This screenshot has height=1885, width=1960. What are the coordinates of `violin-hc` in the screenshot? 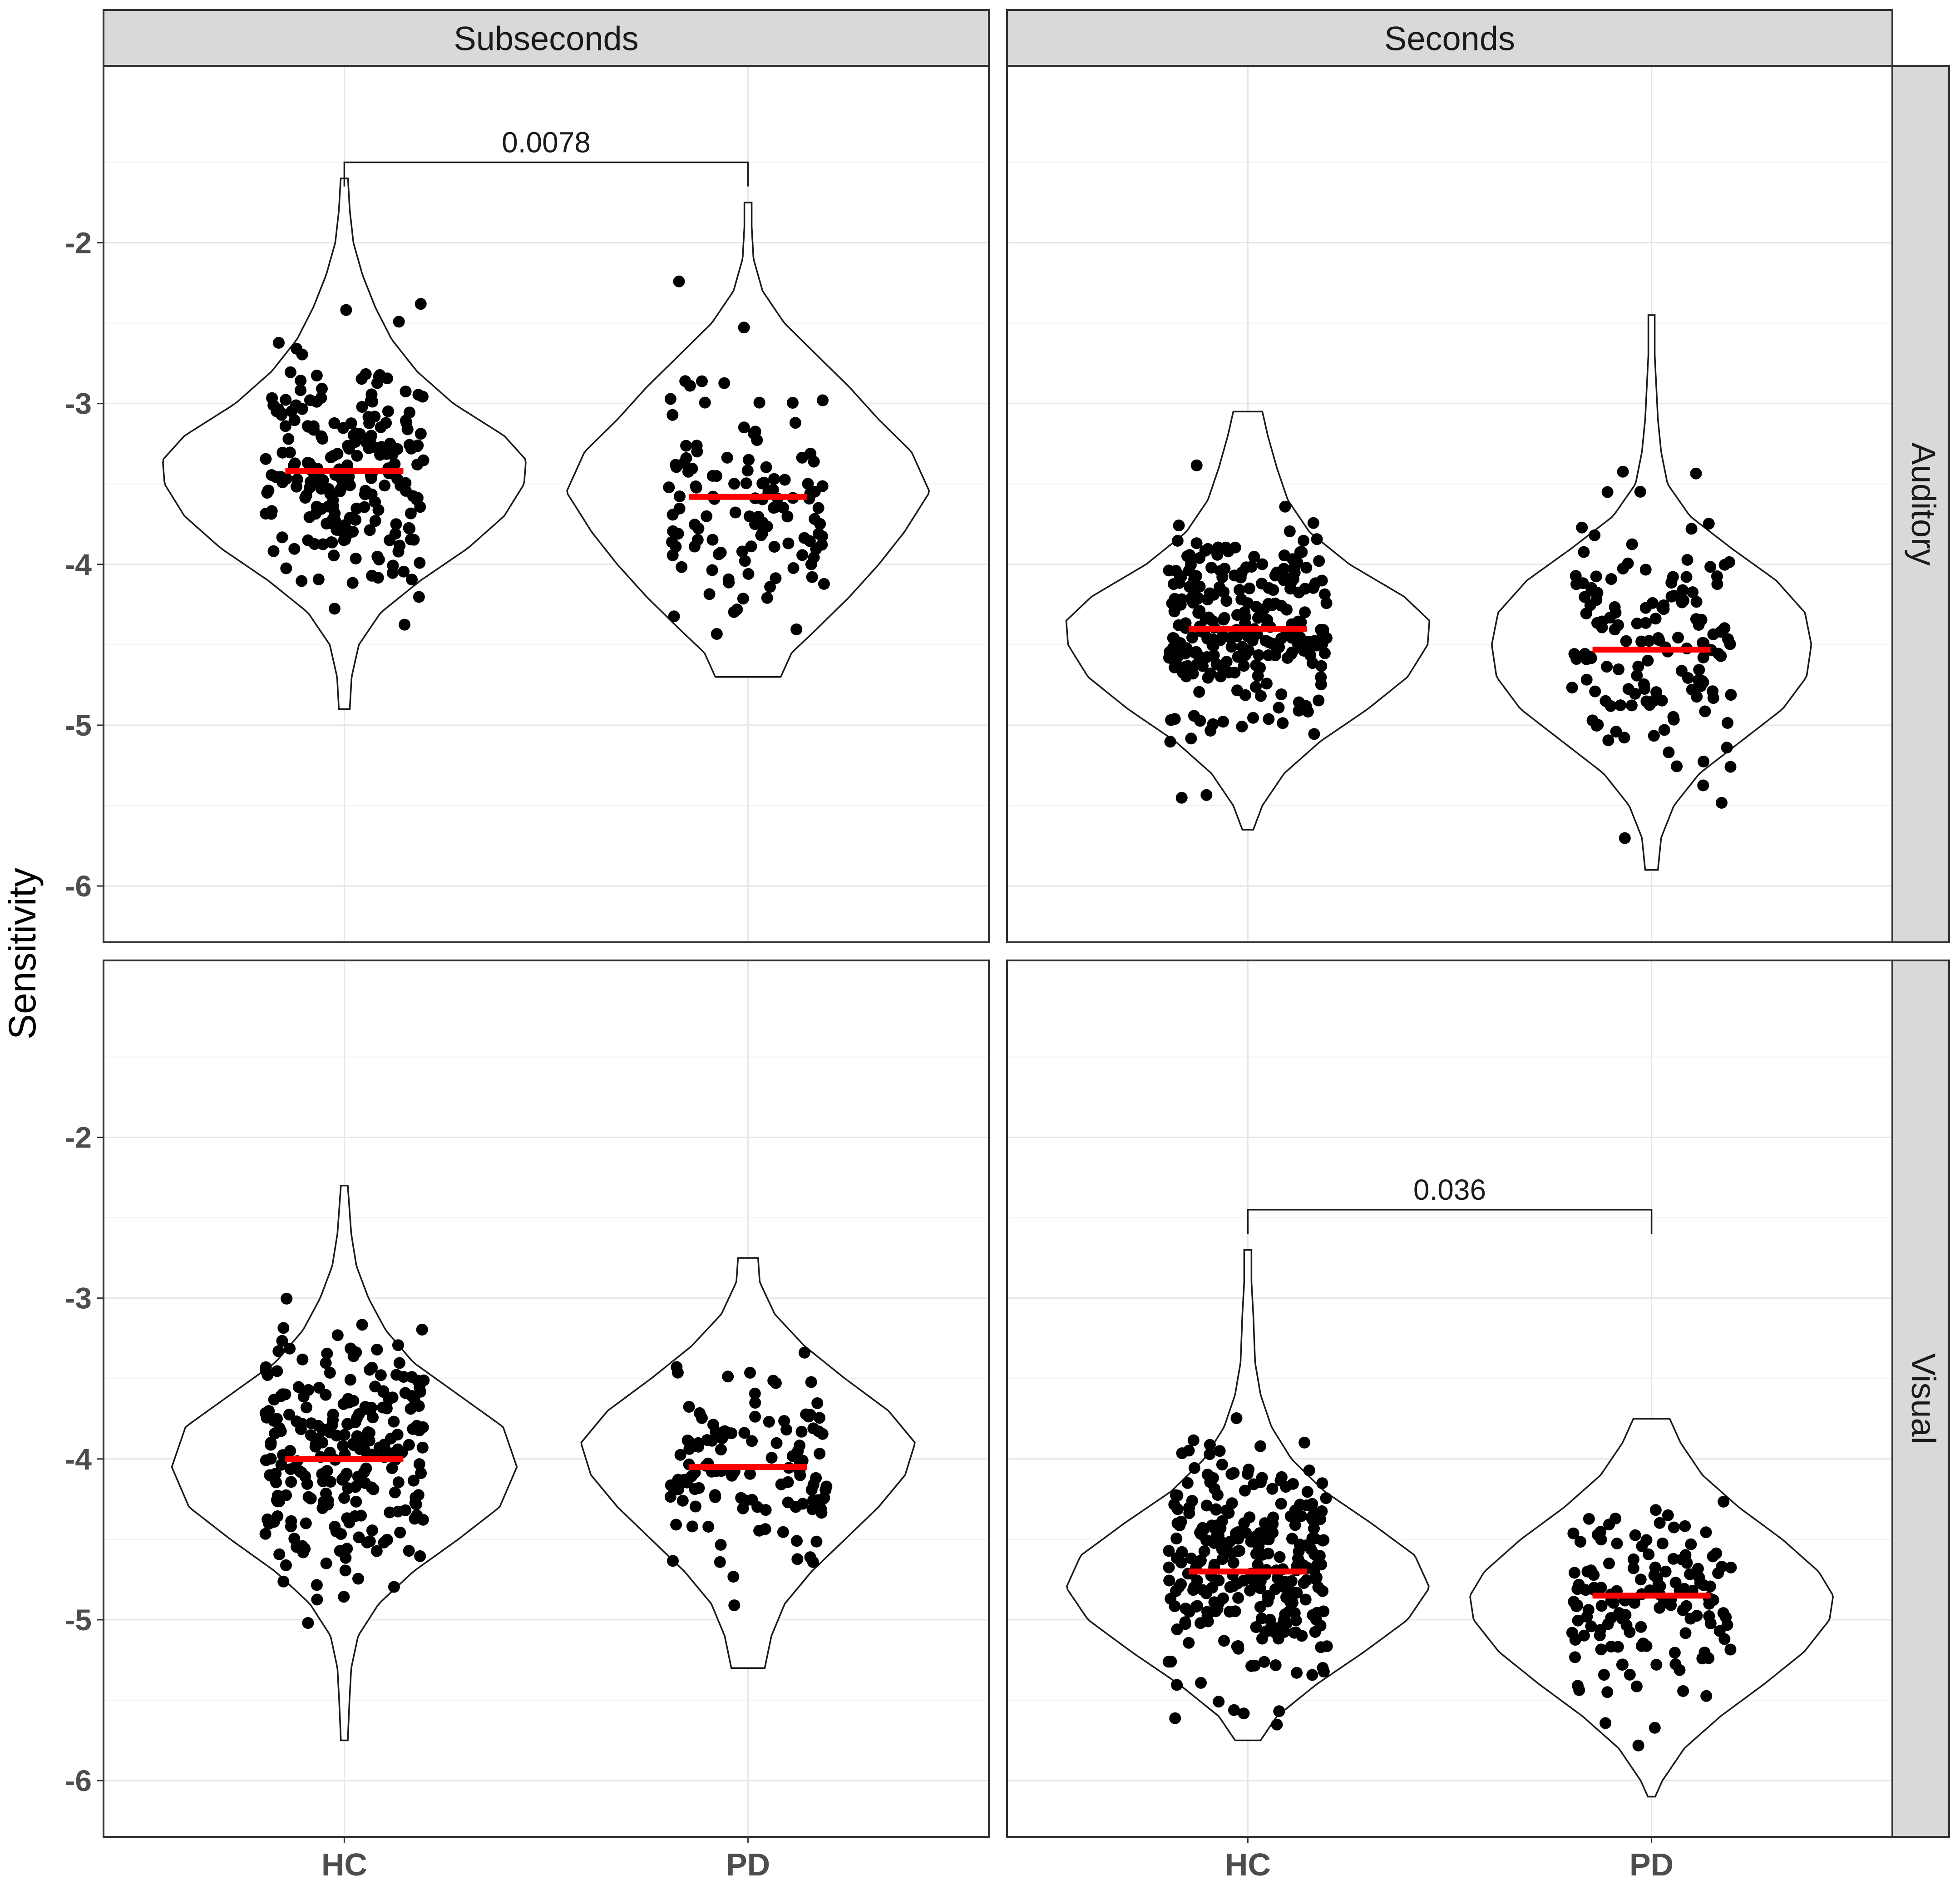 It's located at (344, 1464).